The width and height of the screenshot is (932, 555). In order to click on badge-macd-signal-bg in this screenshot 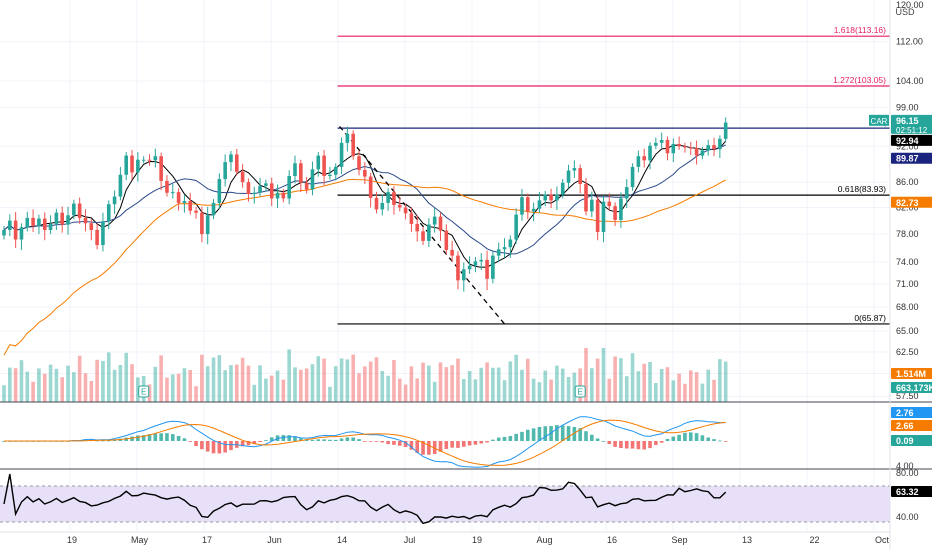, I will do `click(911, 425)`.